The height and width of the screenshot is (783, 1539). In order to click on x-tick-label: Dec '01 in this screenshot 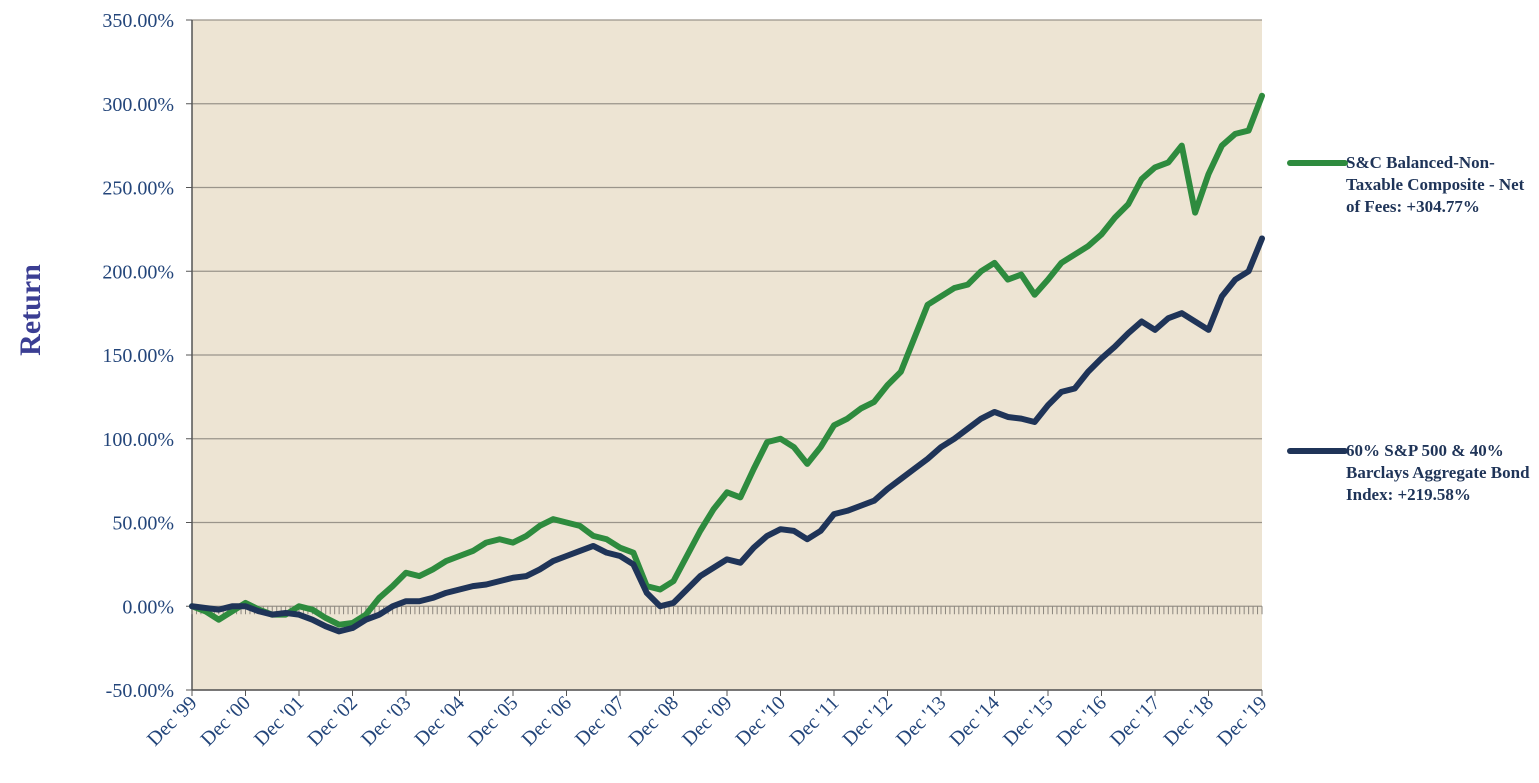, I will do `click(279, 721)`.